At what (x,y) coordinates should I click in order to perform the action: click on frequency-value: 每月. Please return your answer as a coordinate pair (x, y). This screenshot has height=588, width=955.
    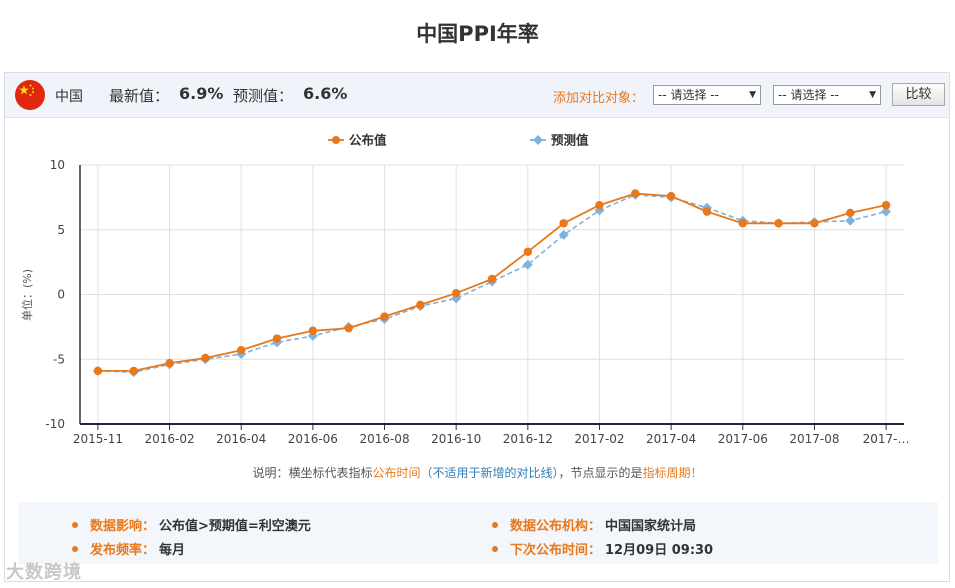
    Looking at the image, I should click on (172, 550).